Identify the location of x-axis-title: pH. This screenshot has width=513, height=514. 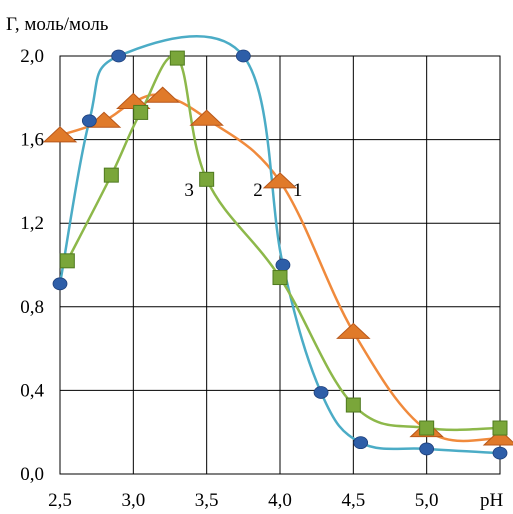
(492, 500).